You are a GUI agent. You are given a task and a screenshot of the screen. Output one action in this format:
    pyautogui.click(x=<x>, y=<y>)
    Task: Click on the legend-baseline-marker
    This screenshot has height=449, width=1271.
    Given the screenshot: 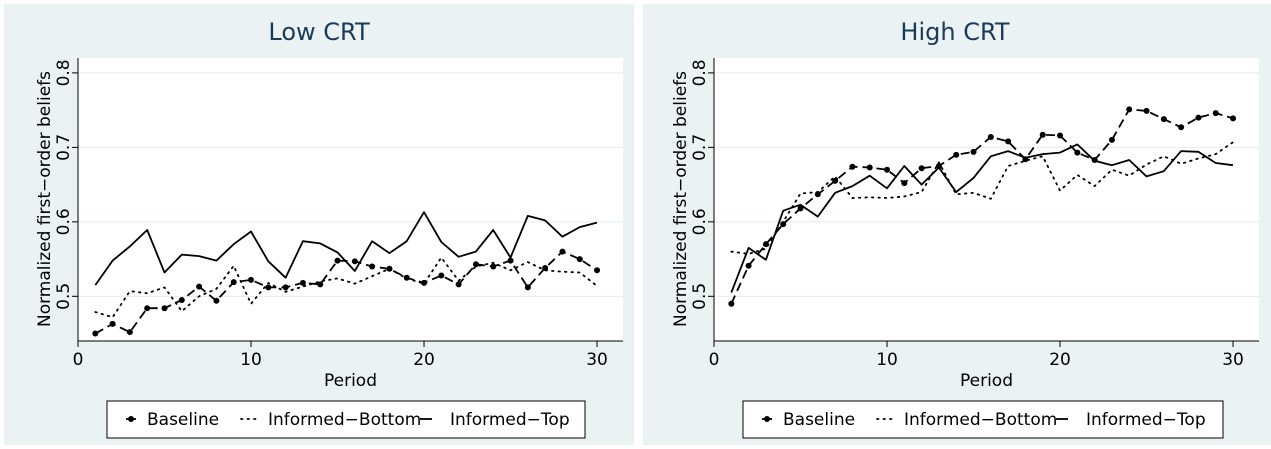 What is the action you would take?
    pyautogui.click(x=131, y=419)
    